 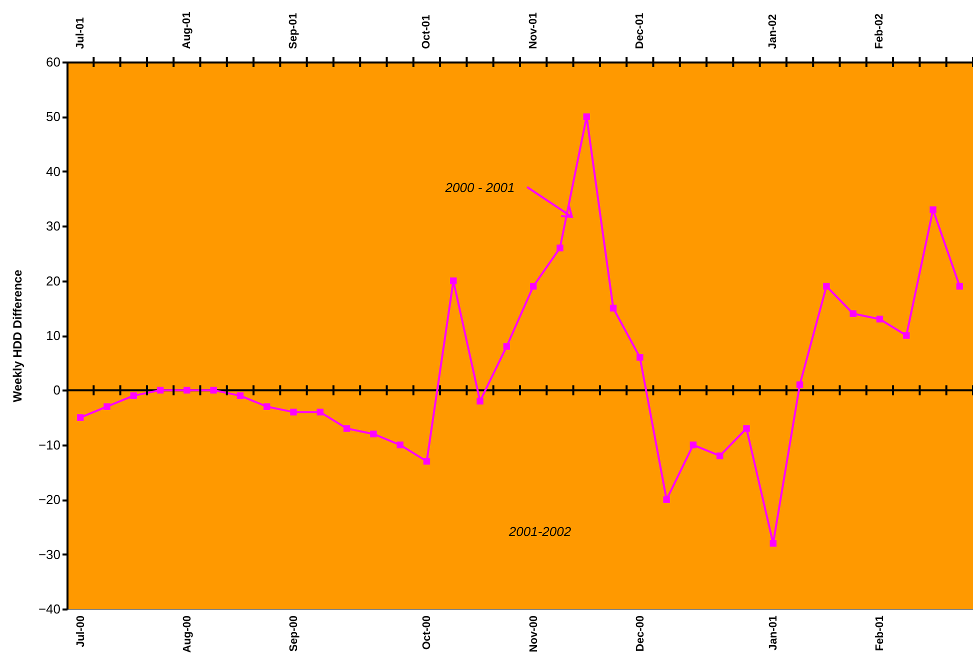 I want to click on y-tick-label: −40, so click(x=49, y=609).